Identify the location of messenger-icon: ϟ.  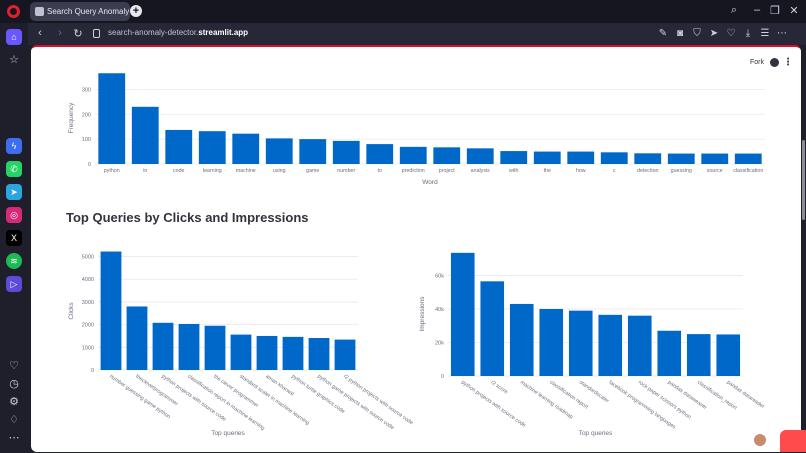
(14, 146).